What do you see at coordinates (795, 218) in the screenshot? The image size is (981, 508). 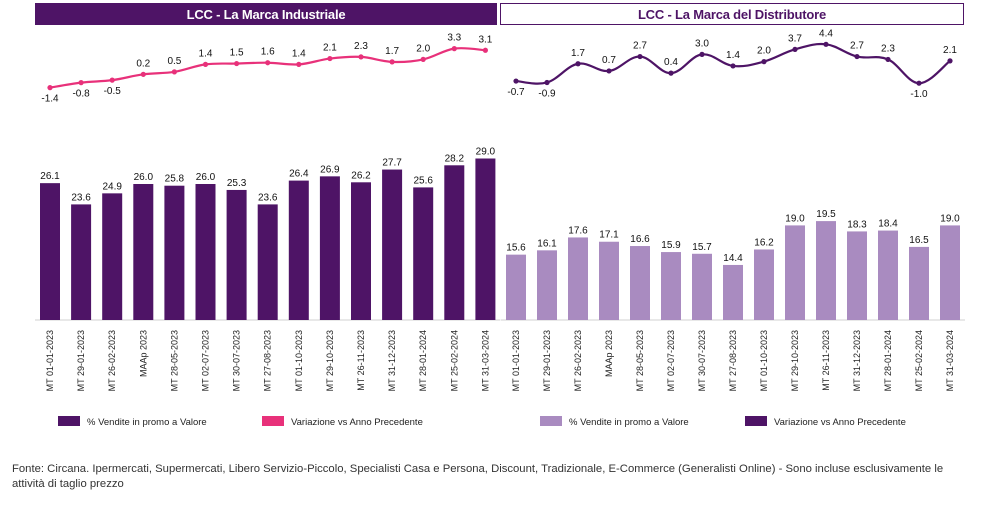 I see `chart-1-bar-label: 19.0` at bounding box center [795, 218].